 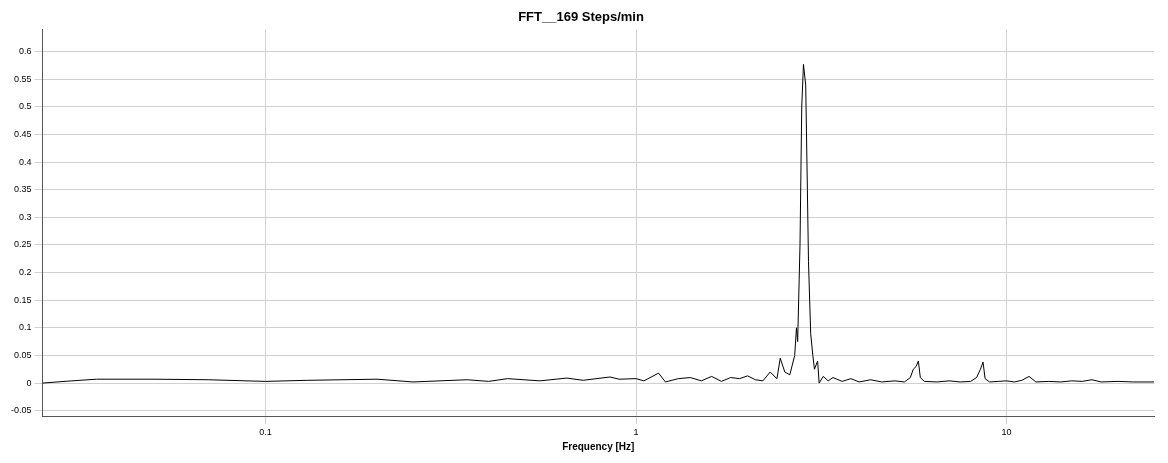 What do you see at coordinates (25, 161) in the screenshot?
I see `y-tick-label: 0.4` at bounding box center [25, 161].